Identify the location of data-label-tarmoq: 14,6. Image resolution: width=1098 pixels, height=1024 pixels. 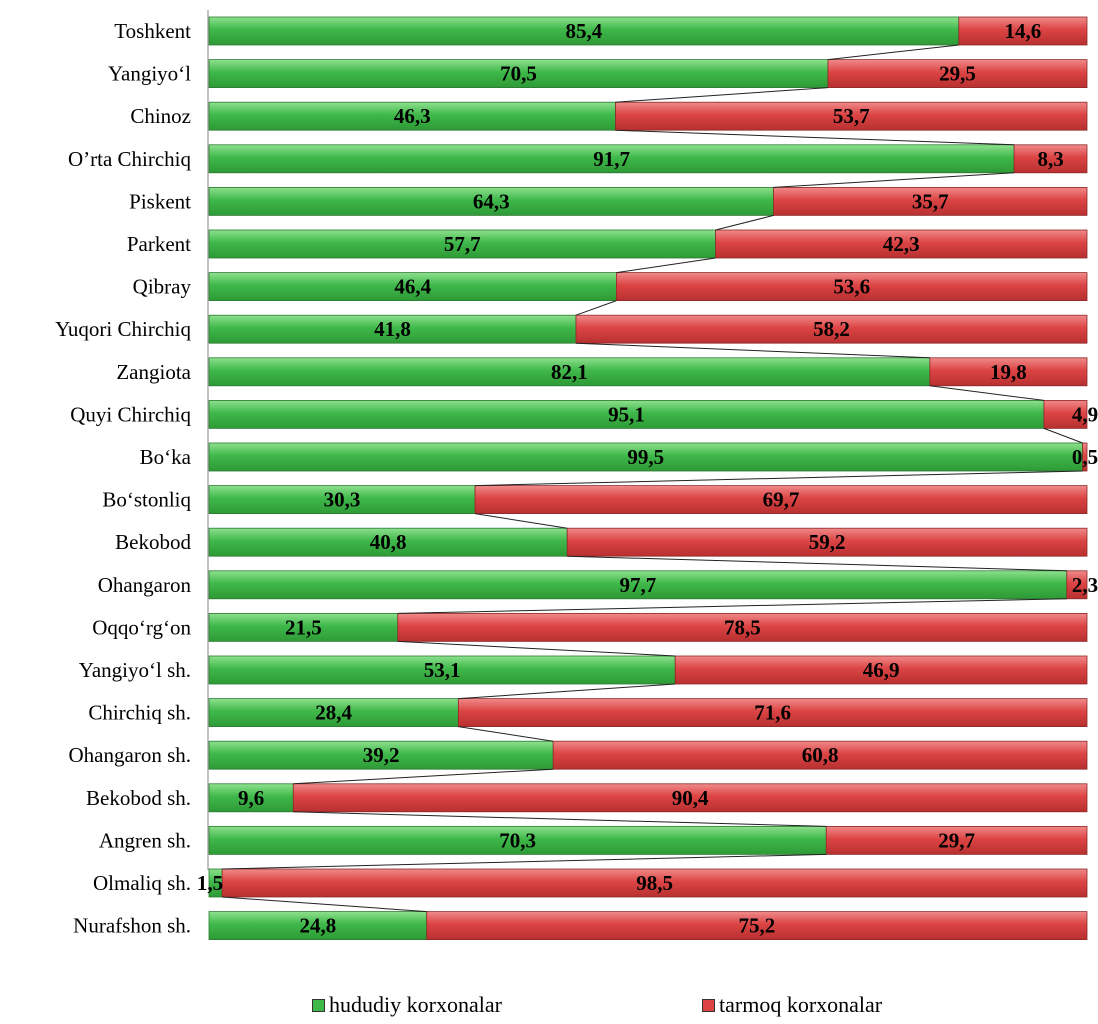
(1023, 31).